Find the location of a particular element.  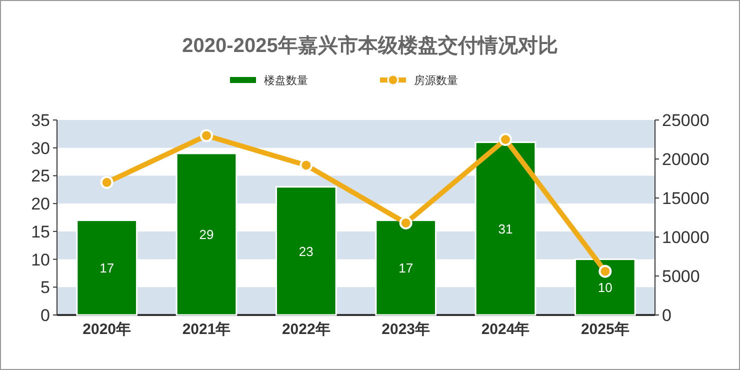

y2-tick-label: 10000 is located at coordinates (686, 237).